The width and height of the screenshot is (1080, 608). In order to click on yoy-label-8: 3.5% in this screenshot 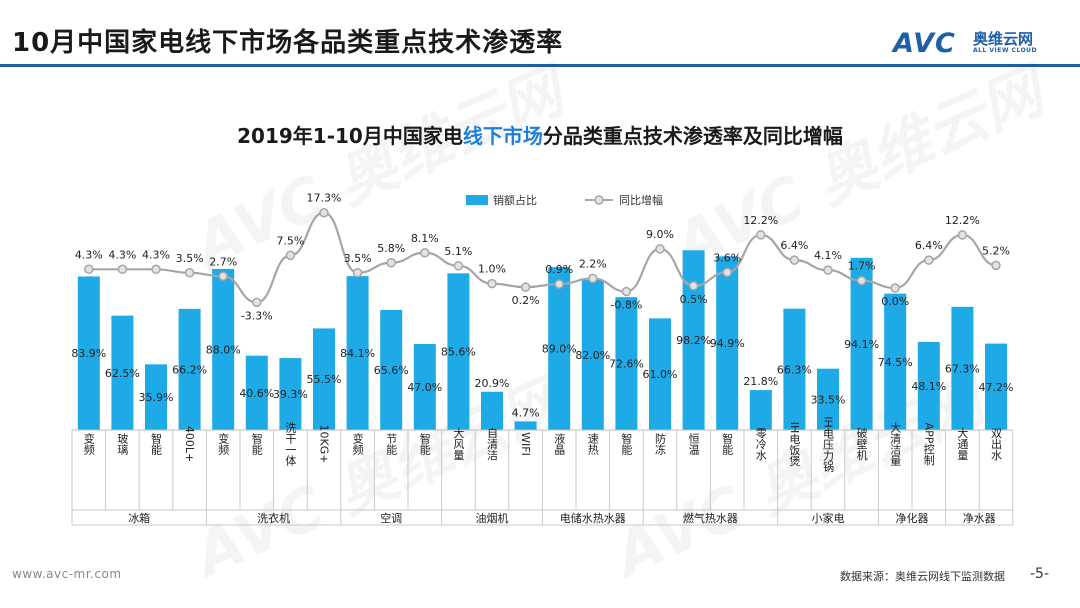, I will do `click(358, 258)`.